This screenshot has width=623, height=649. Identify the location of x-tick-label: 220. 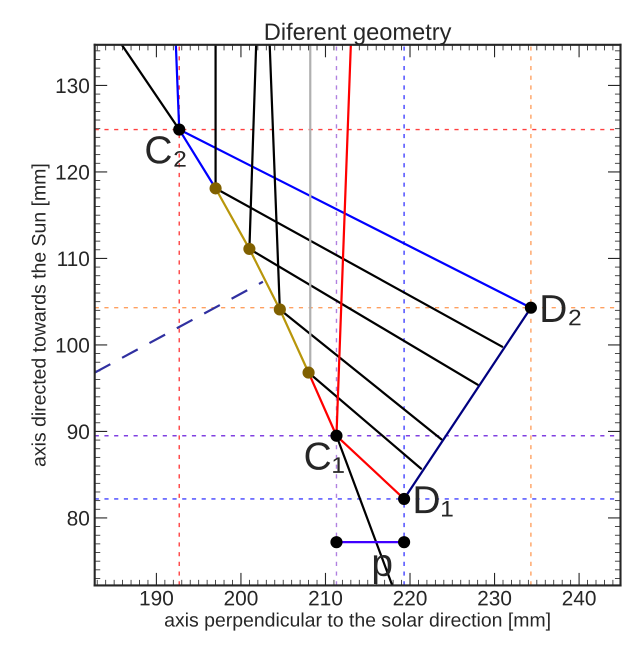
(410, 598).